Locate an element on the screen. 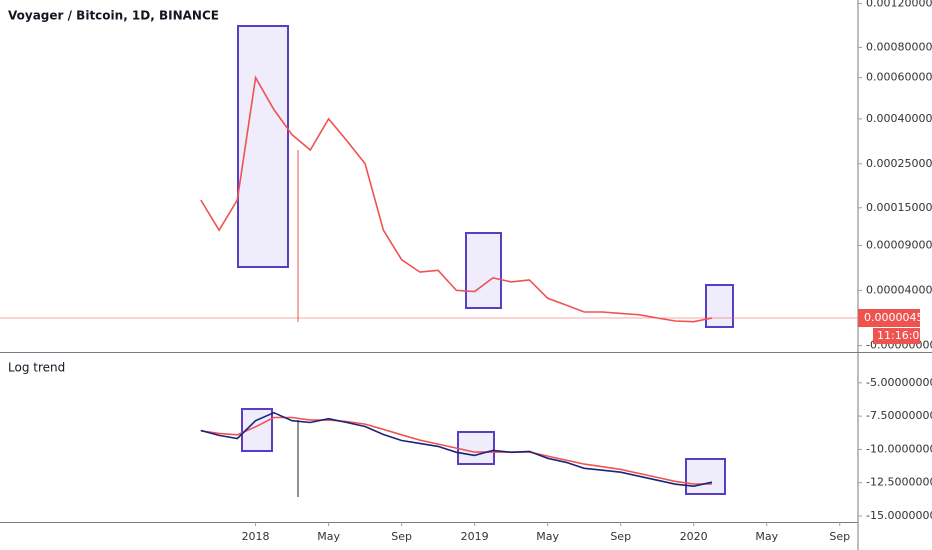  y-tick-label: -12.50000000 is located at coordinates (899, 482).